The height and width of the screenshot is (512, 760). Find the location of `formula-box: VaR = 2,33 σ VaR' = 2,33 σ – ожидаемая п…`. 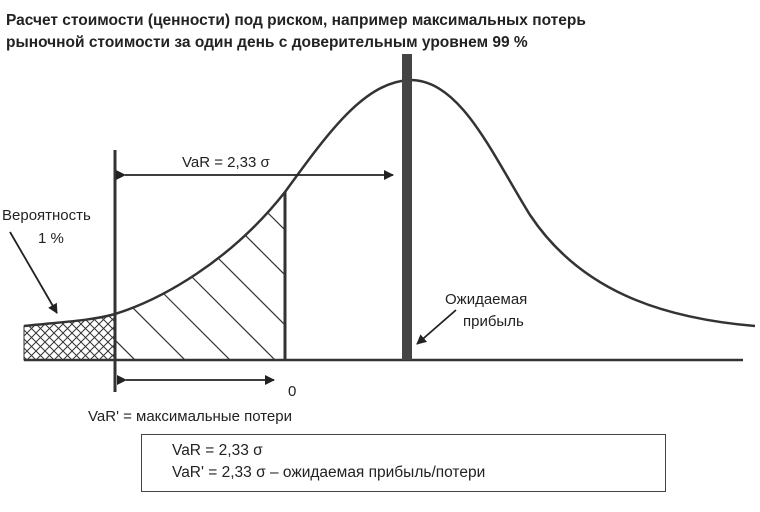

formula-box: VaR = 2,33 σ VaR' = 2,33 σ – ожидаемая п… is located at coordinates (403, 463).